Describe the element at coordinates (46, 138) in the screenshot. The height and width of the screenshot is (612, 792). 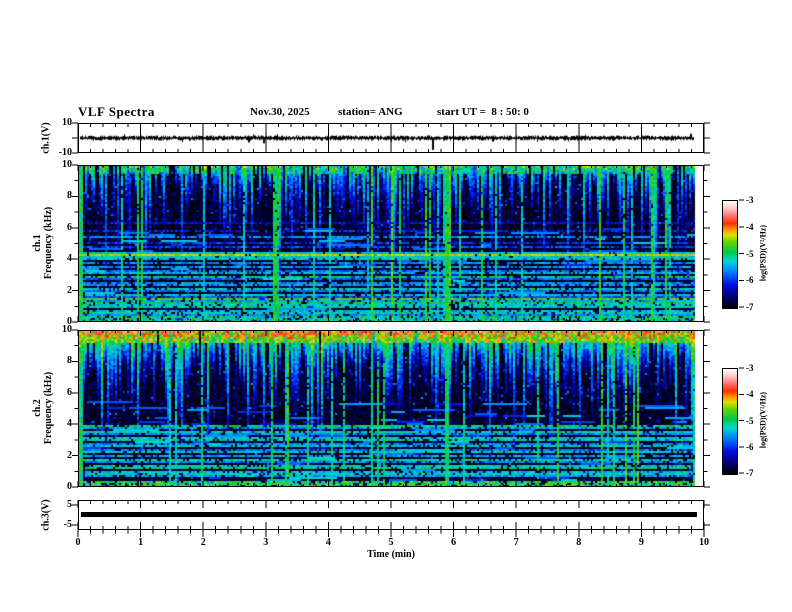
I see `ch1-voltage-axis-label: ch.1(V)` at that location.